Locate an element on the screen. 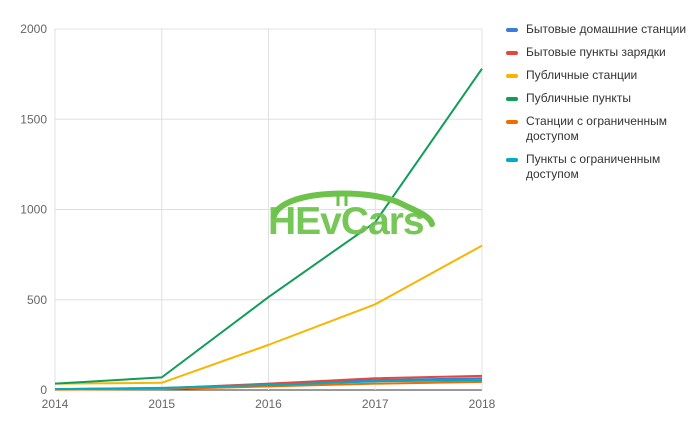 Image resolution: width=700 pixels, height=433 pixels. watermark-text: HEvCars is located at coordinates (346, 221).